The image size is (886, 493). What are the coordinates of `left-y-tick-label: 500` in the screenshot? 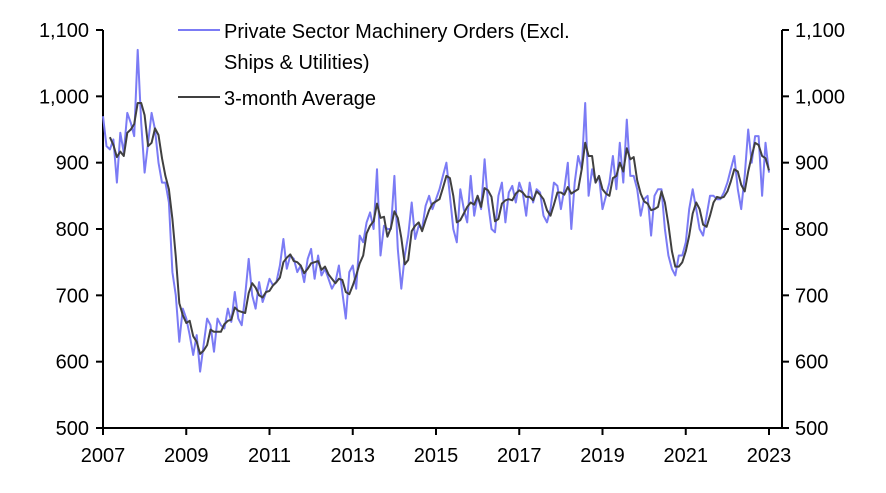 It's located at (72, 429).